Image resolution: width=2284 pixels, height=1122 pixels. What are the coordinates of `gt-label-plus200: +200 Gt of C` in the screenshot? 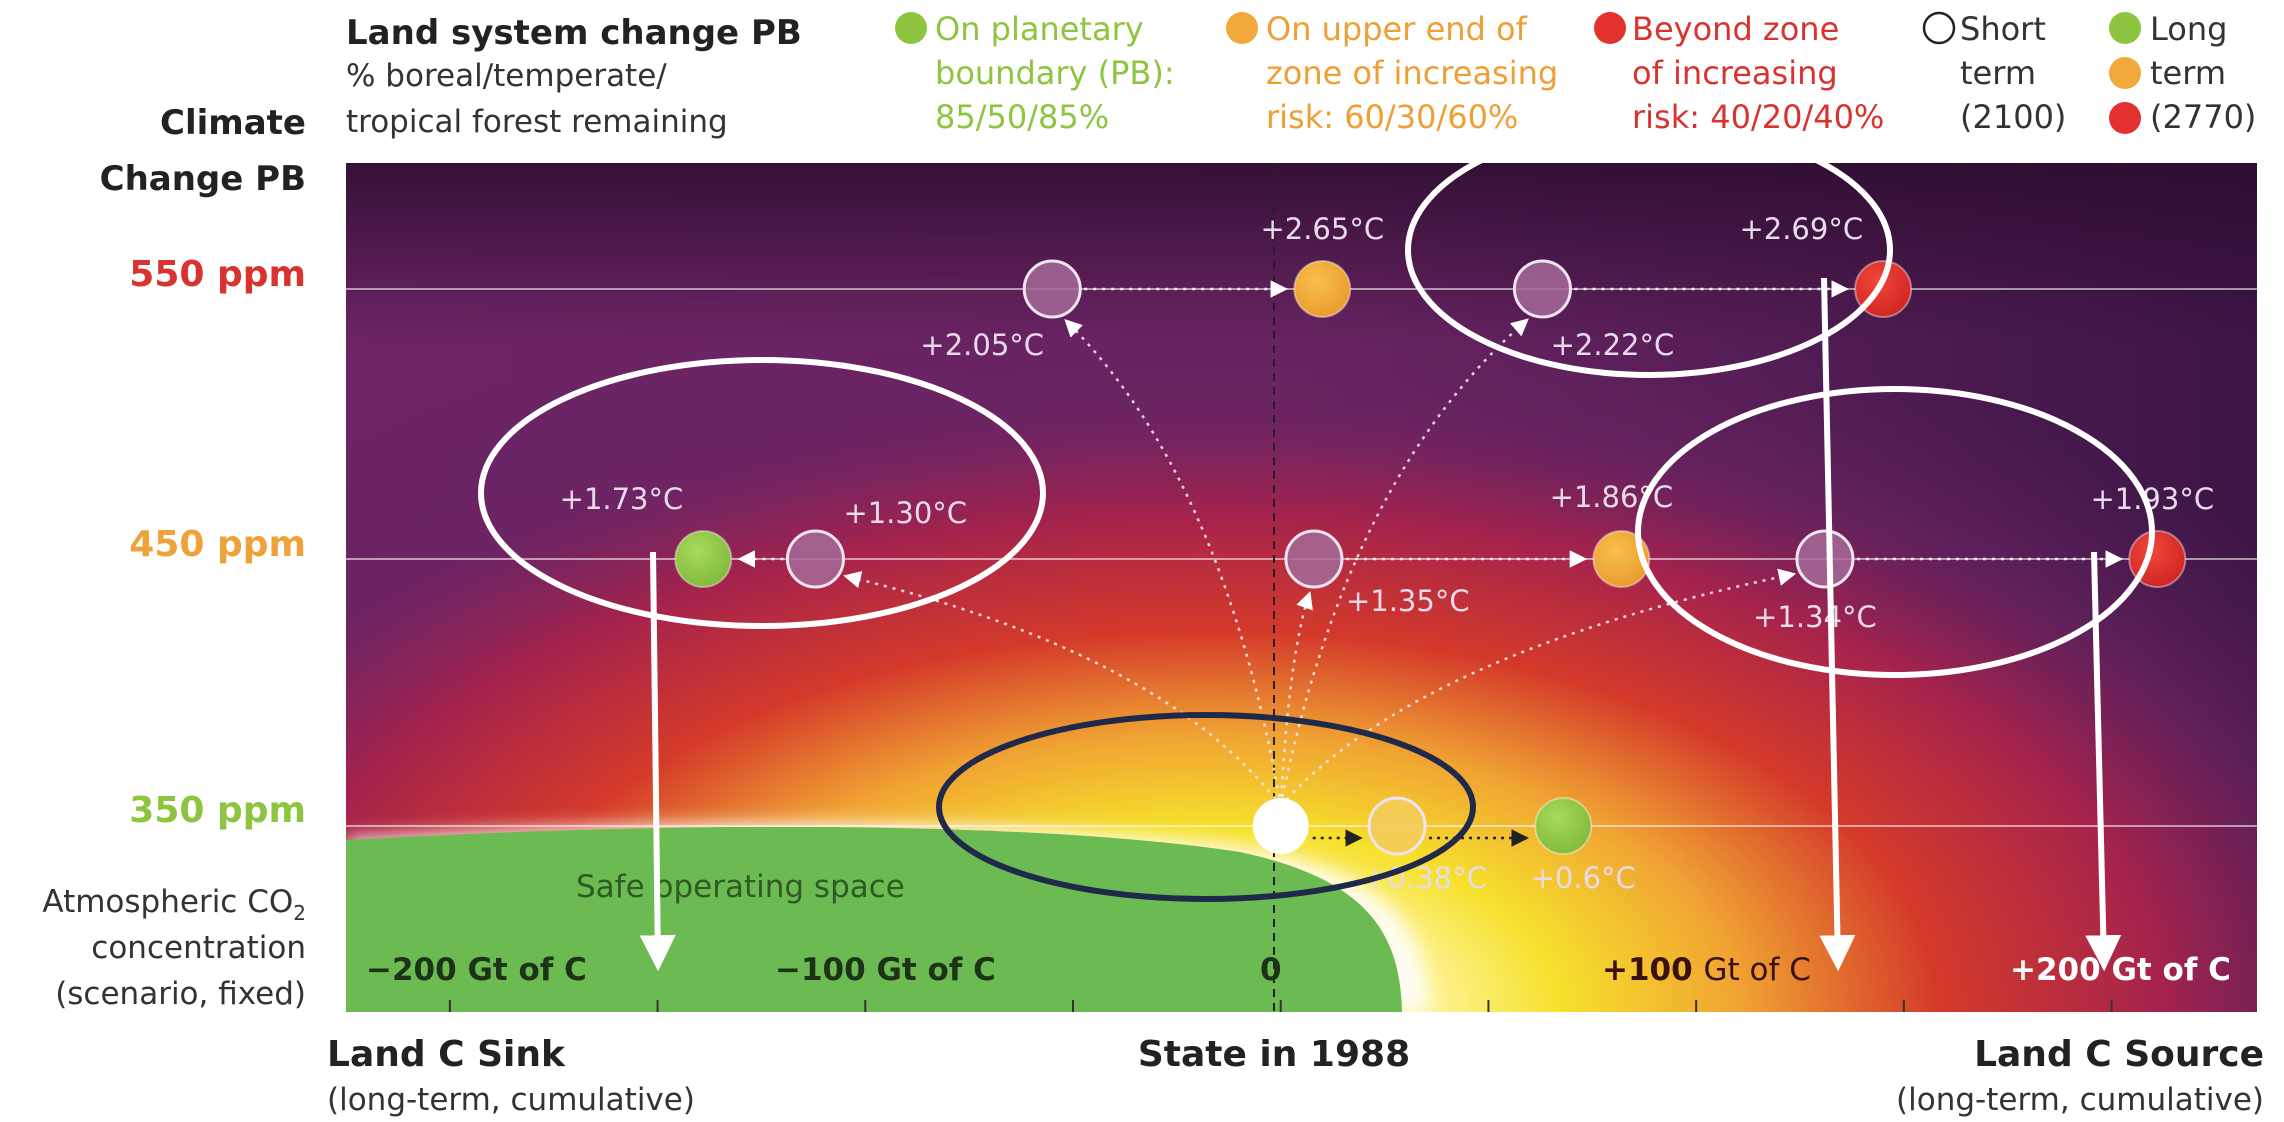 It's located at (2120, 970).